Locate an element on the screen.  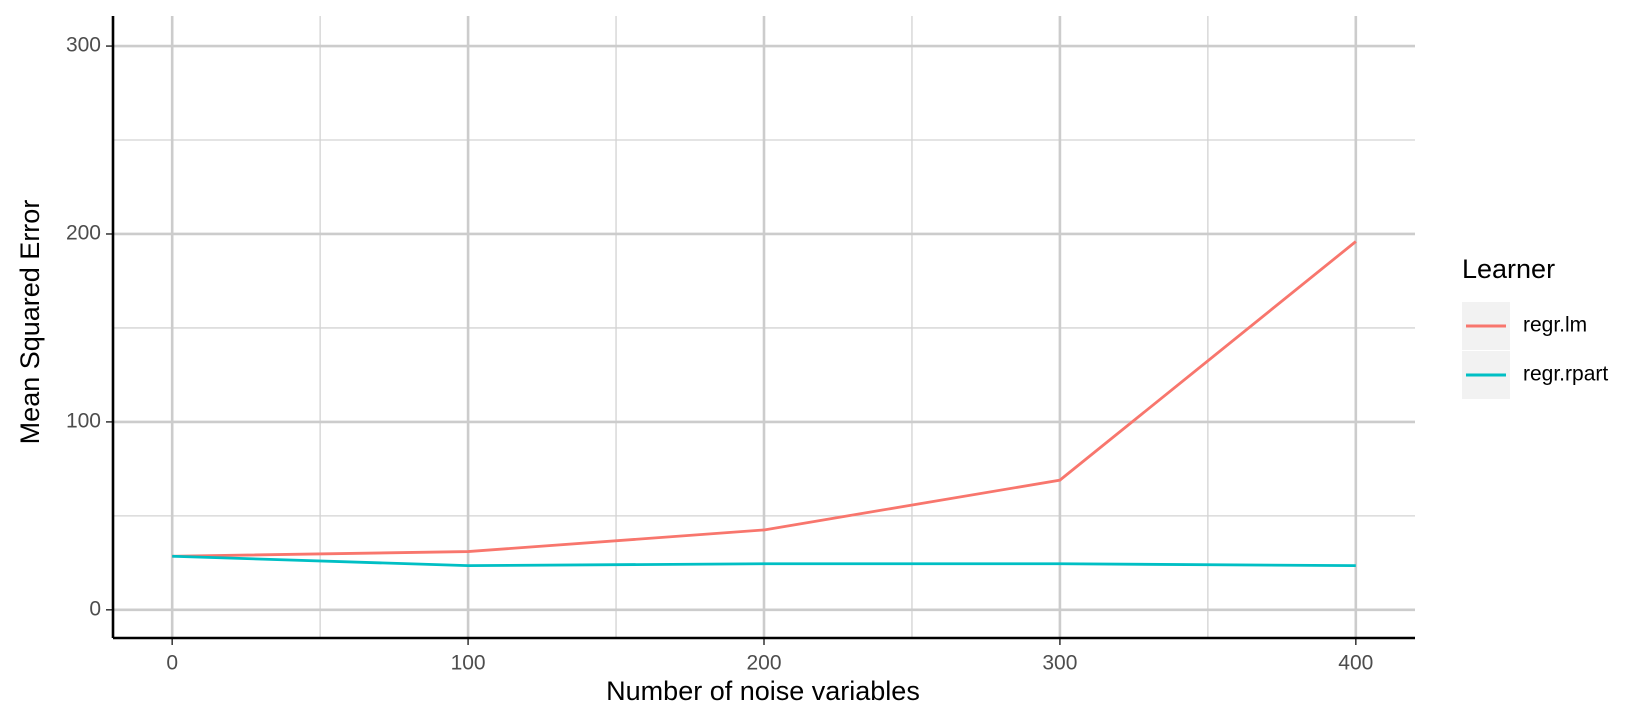
legend-label: regr.lm is located at coordinates (1555, 325).